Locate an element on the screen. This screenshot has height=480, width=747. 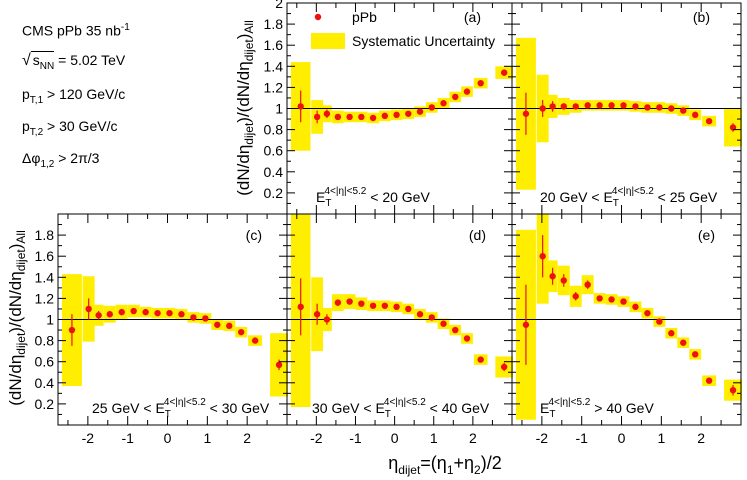
y-axis-title-bottom: (dN/dηdijet)/(dN/dηdijet)All is located at coordinates (17, 318).